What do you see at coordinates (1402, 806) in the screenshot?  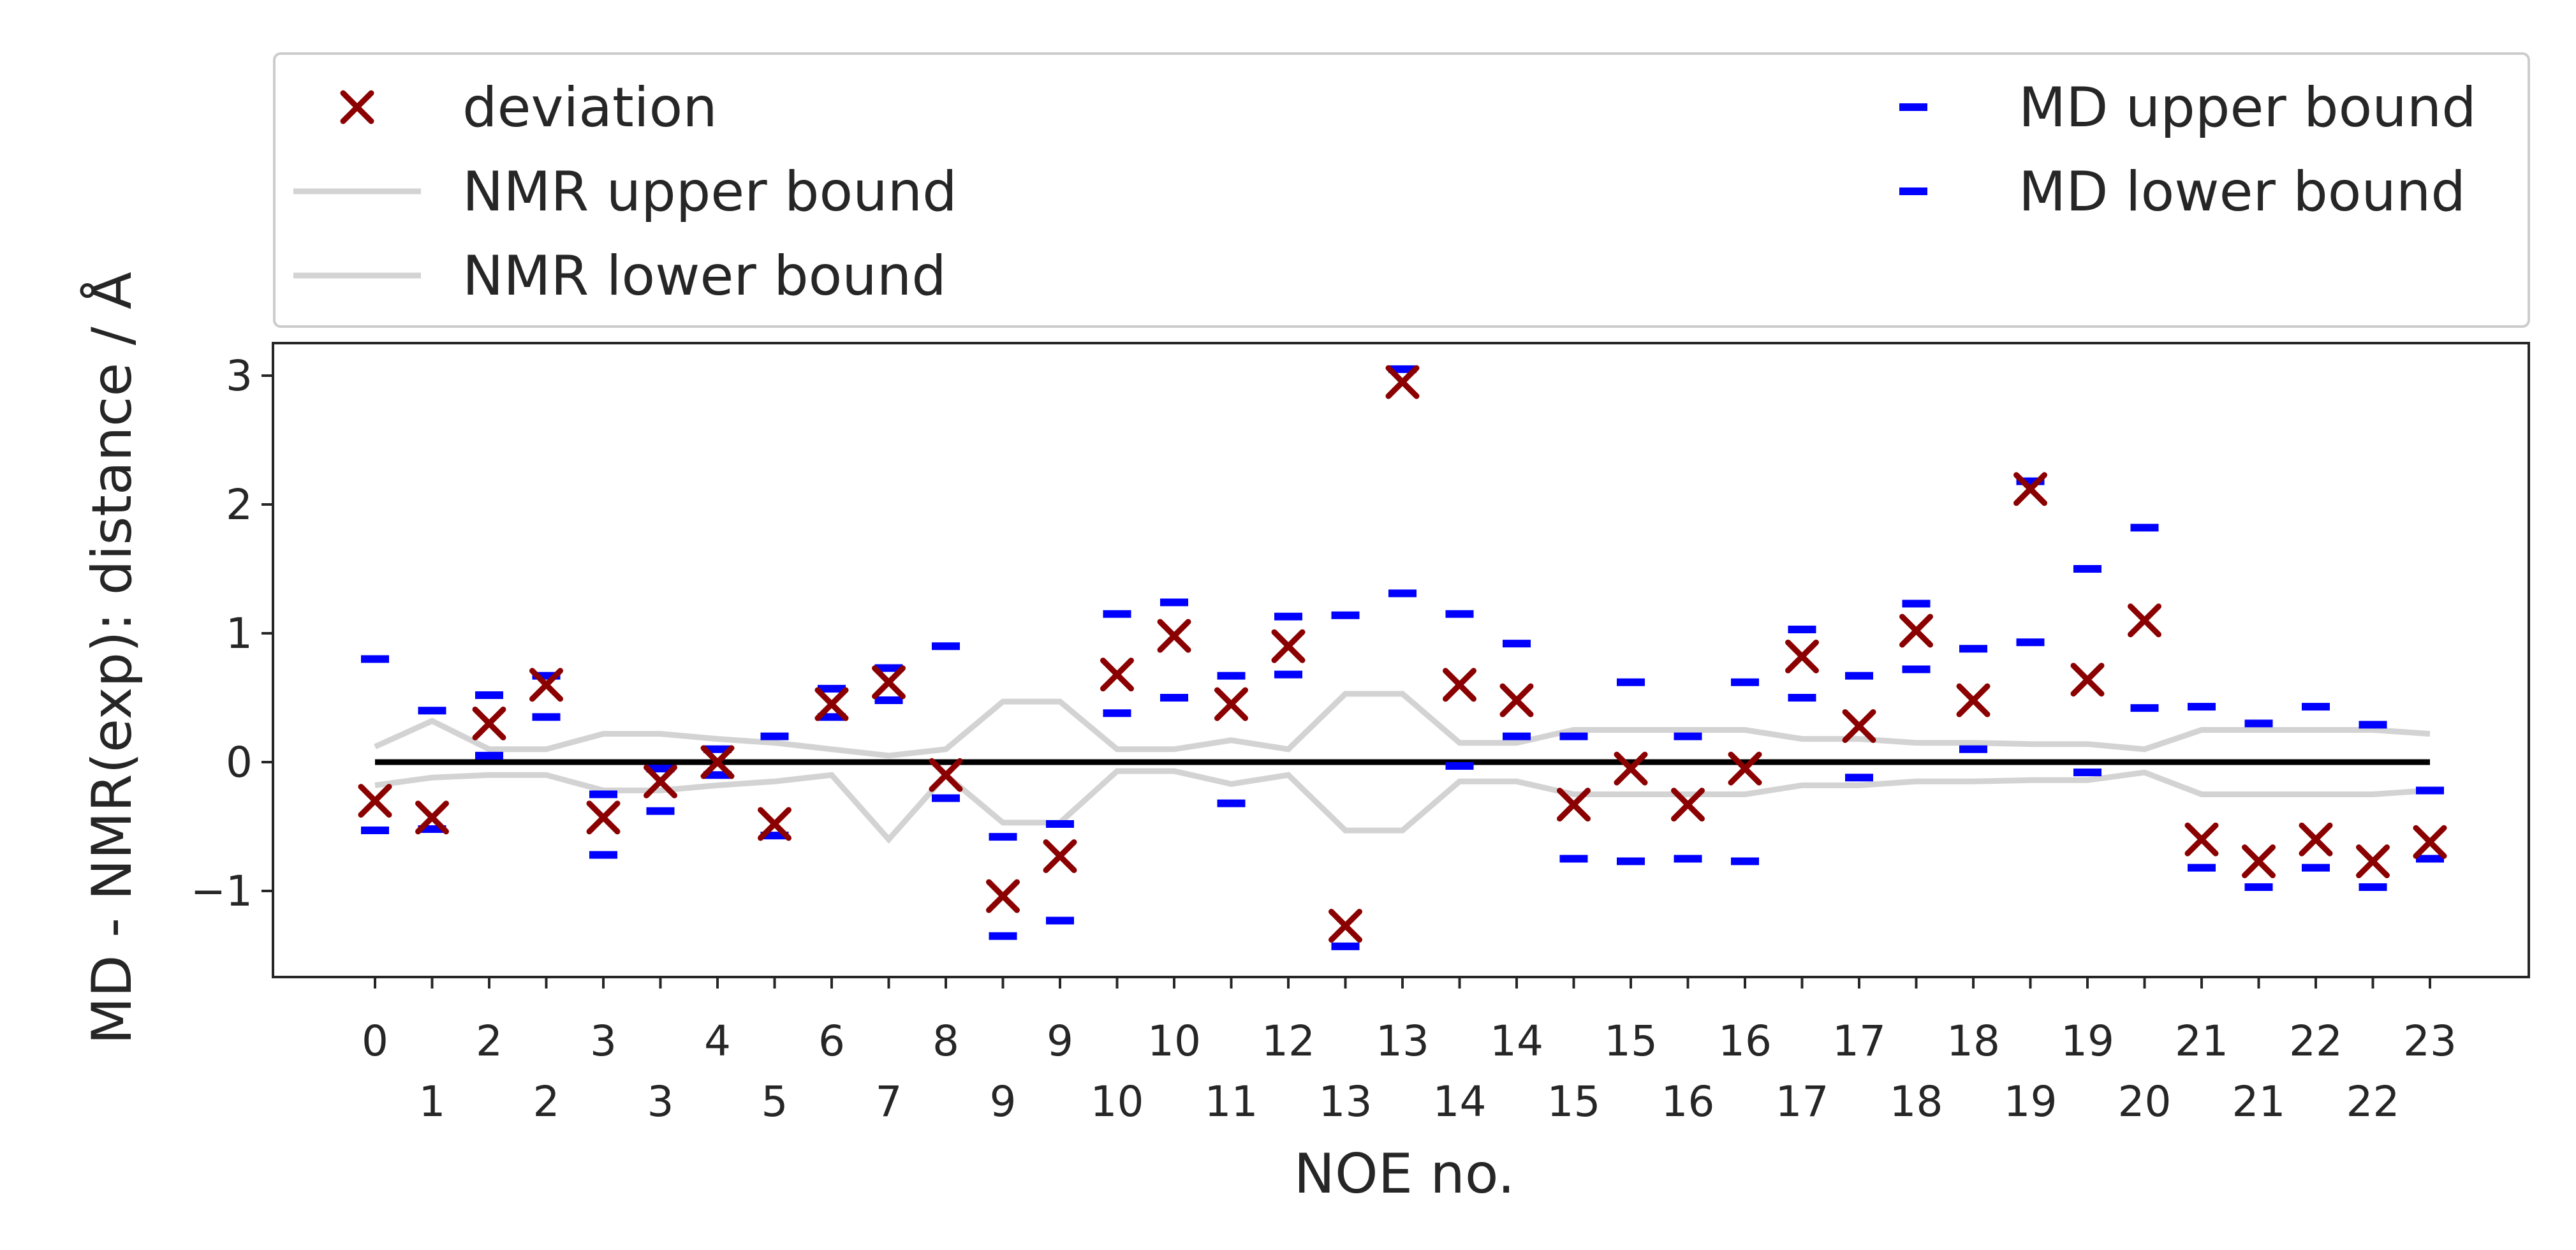 I see `nmr-lower-bound-line` at bounding box center [1402, 806].